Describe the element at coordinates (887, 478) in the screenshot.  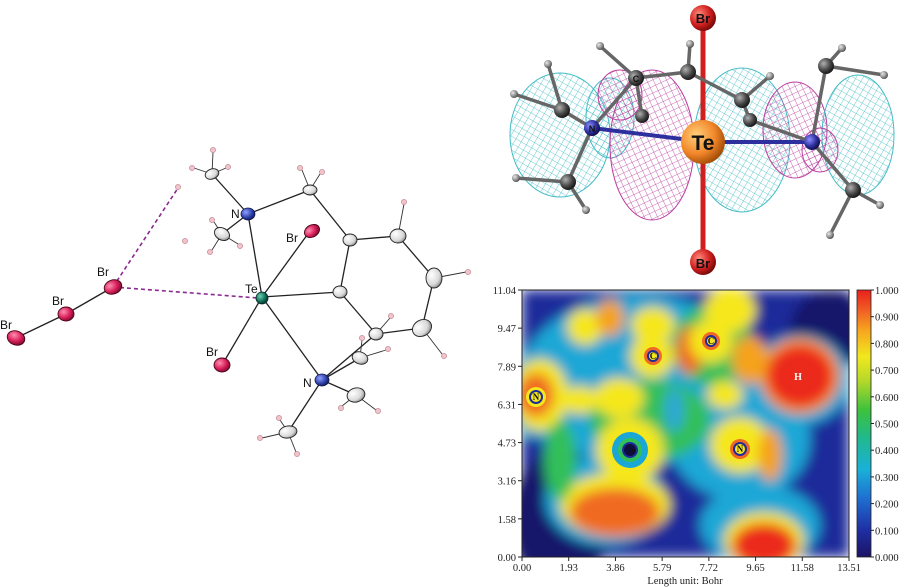
I see `elf-colorbar-tick-label: 0.300` at that location.